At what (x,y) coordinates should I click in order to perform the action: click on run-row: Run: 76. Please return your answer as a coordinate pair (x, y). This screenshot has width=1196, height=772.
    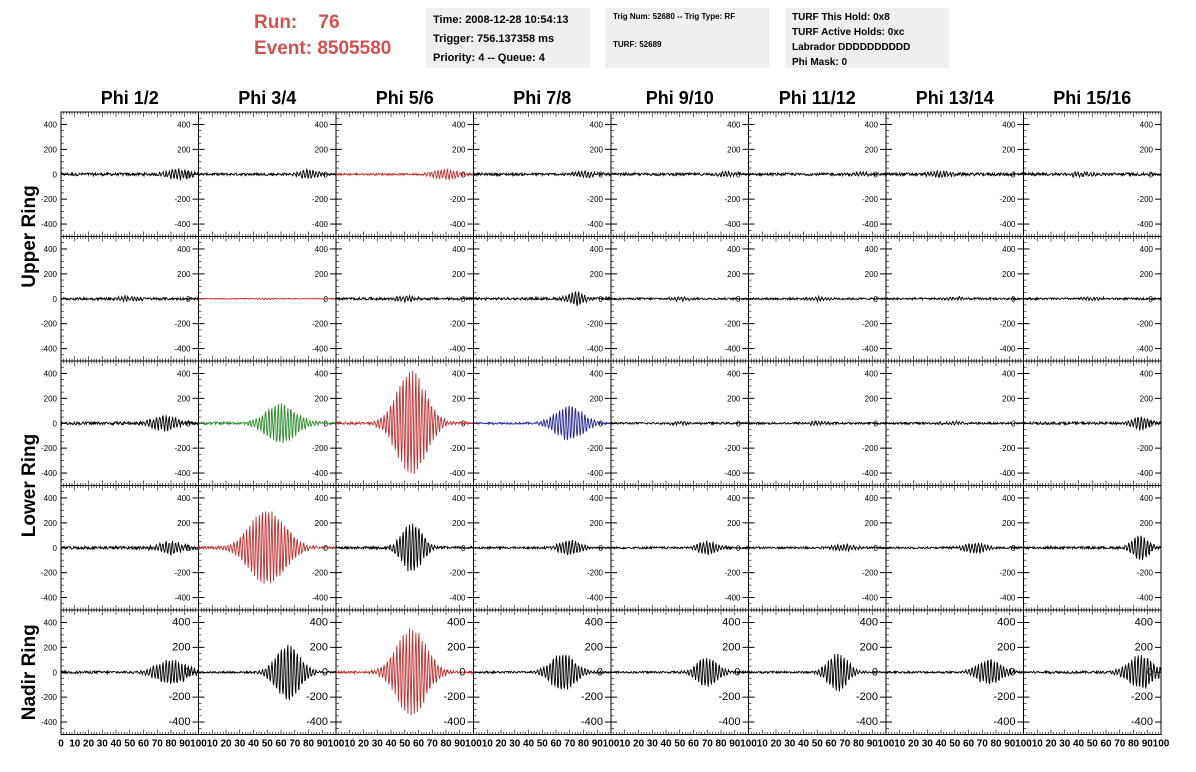
    Looking at the image, I should click on (322, 23).